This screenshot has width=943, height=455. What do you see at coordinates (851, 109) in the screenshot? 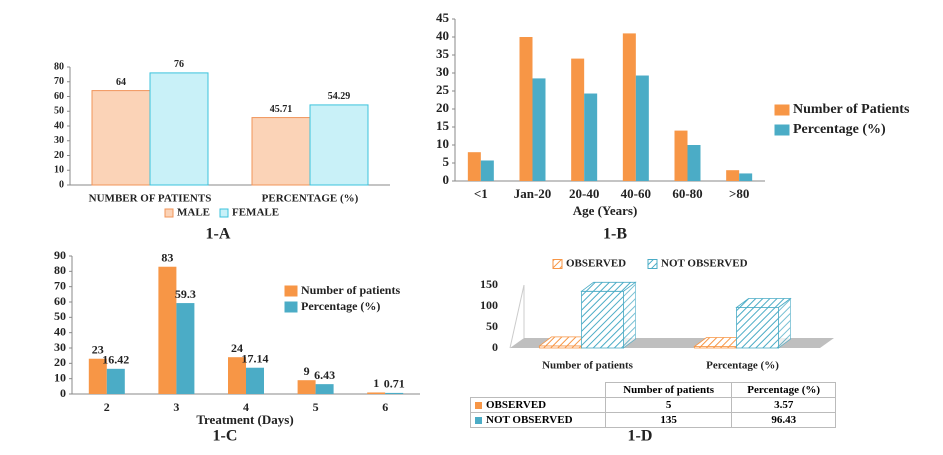
I see `legend-label: Number of Patients` at bounding box center [851, 109].